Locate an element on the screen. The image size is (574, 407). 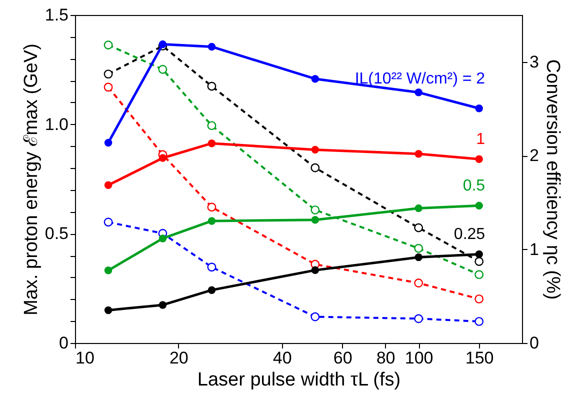
x-tick-label: 150 is located at coordinates (479, 358).